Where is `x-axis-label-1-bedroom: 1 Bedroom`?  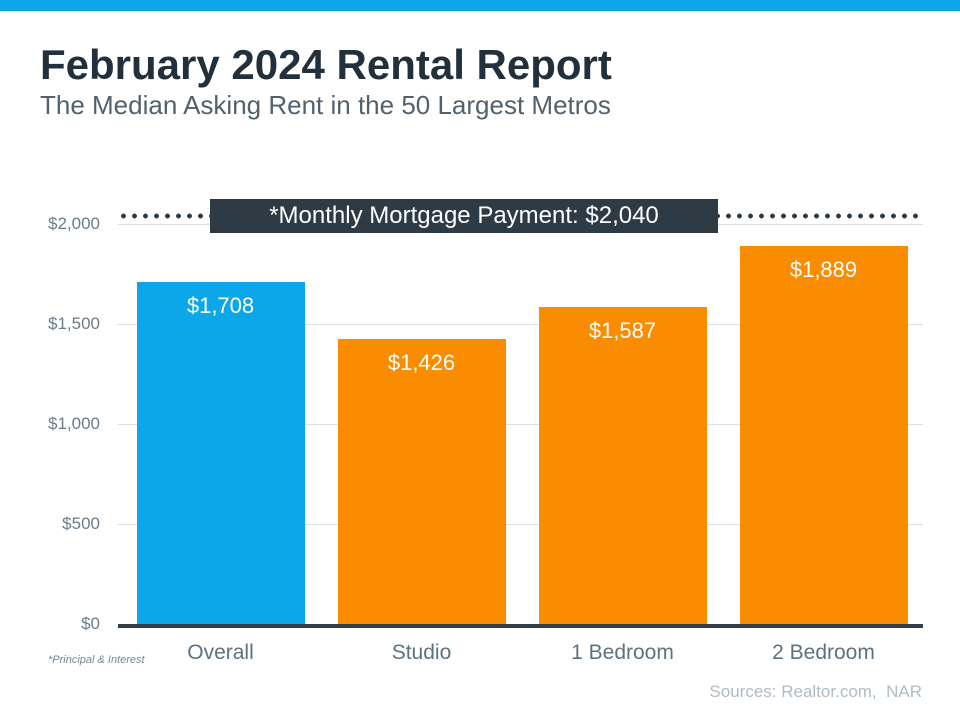
x-axis-label-1-bedroom: 1 Bedroom is located at coordinates (622, 652).